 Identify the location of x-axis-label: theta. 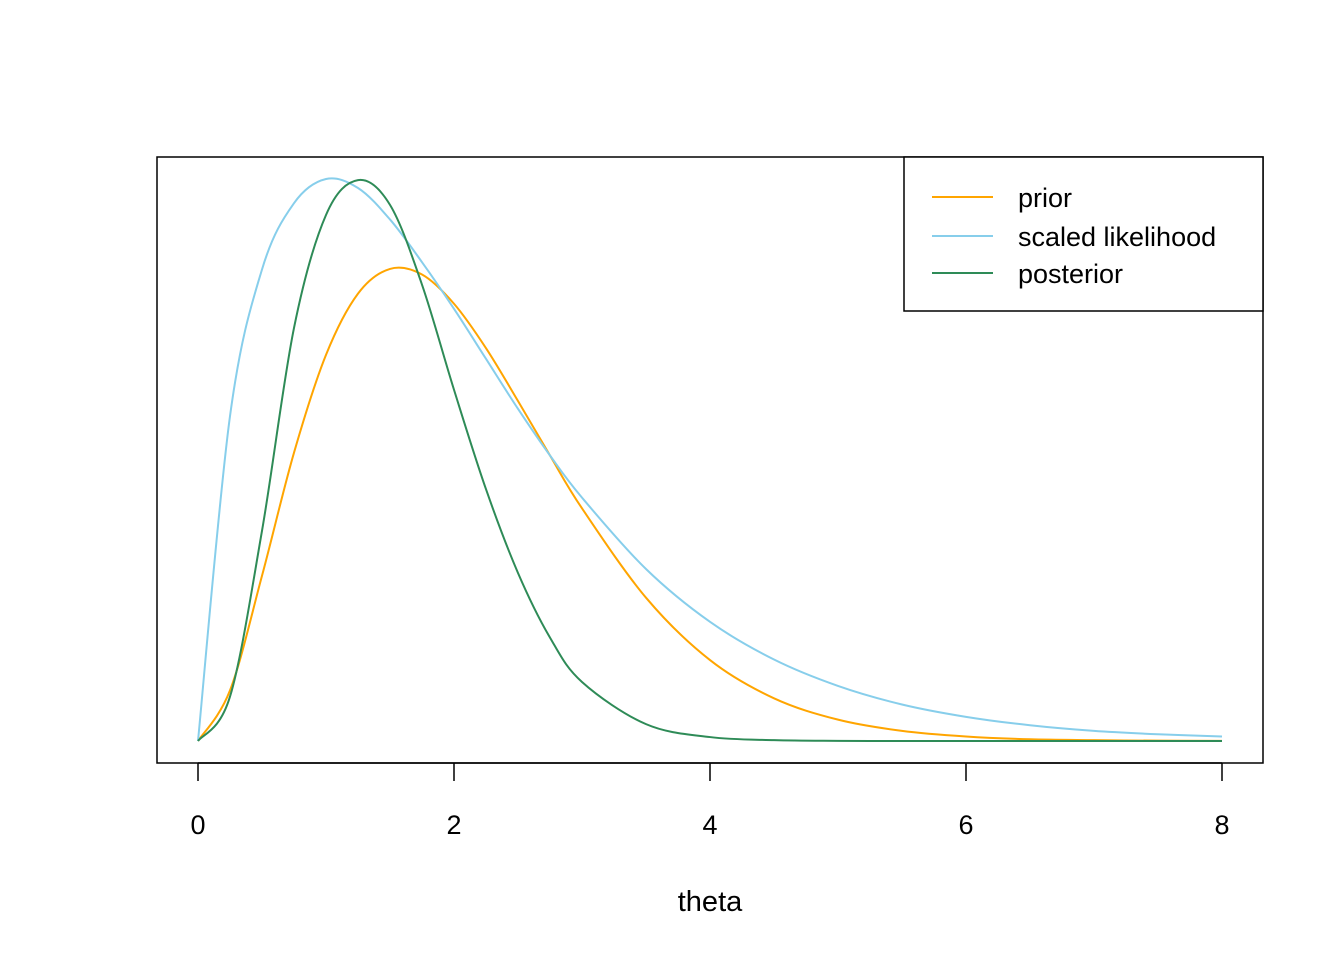
(710, 902).